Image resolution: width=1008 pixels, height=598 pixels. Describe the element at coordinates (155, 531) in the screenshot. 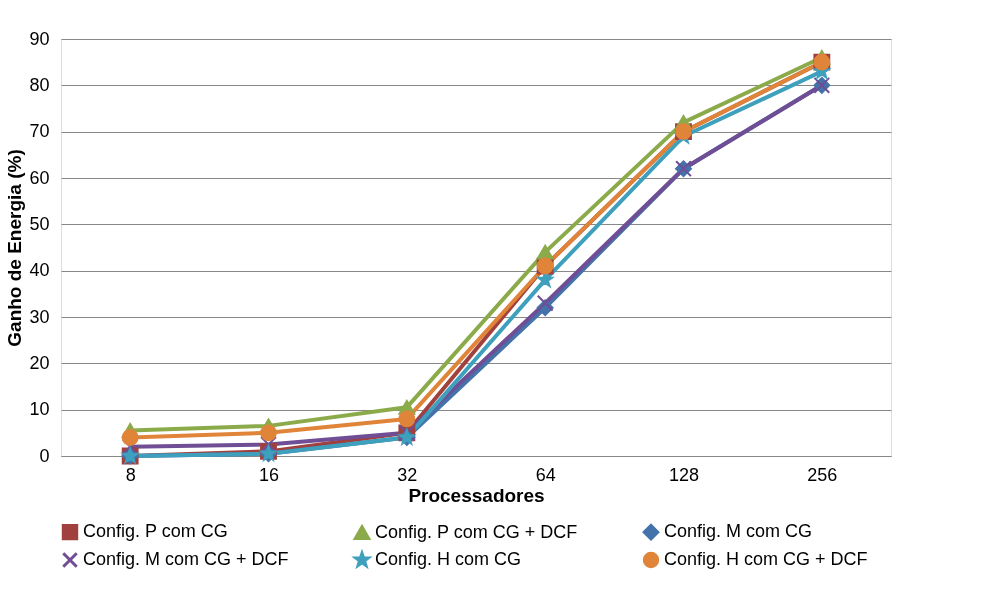

I see `legend-label: Config. P com CG` at that location.